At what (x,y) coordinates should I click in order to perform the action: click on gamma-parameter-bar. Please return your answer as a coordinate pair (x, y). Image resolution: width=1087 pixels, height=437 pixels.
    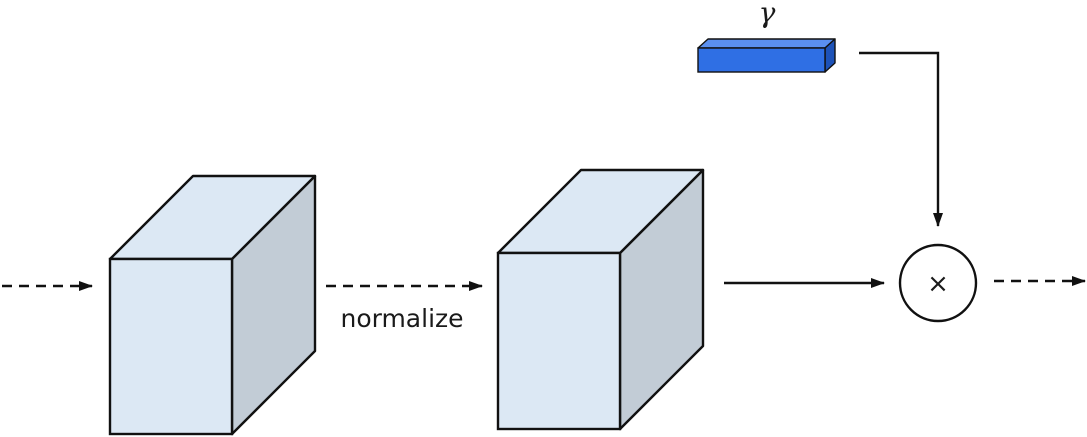
    Looking at the image, I should click on (766, 55).